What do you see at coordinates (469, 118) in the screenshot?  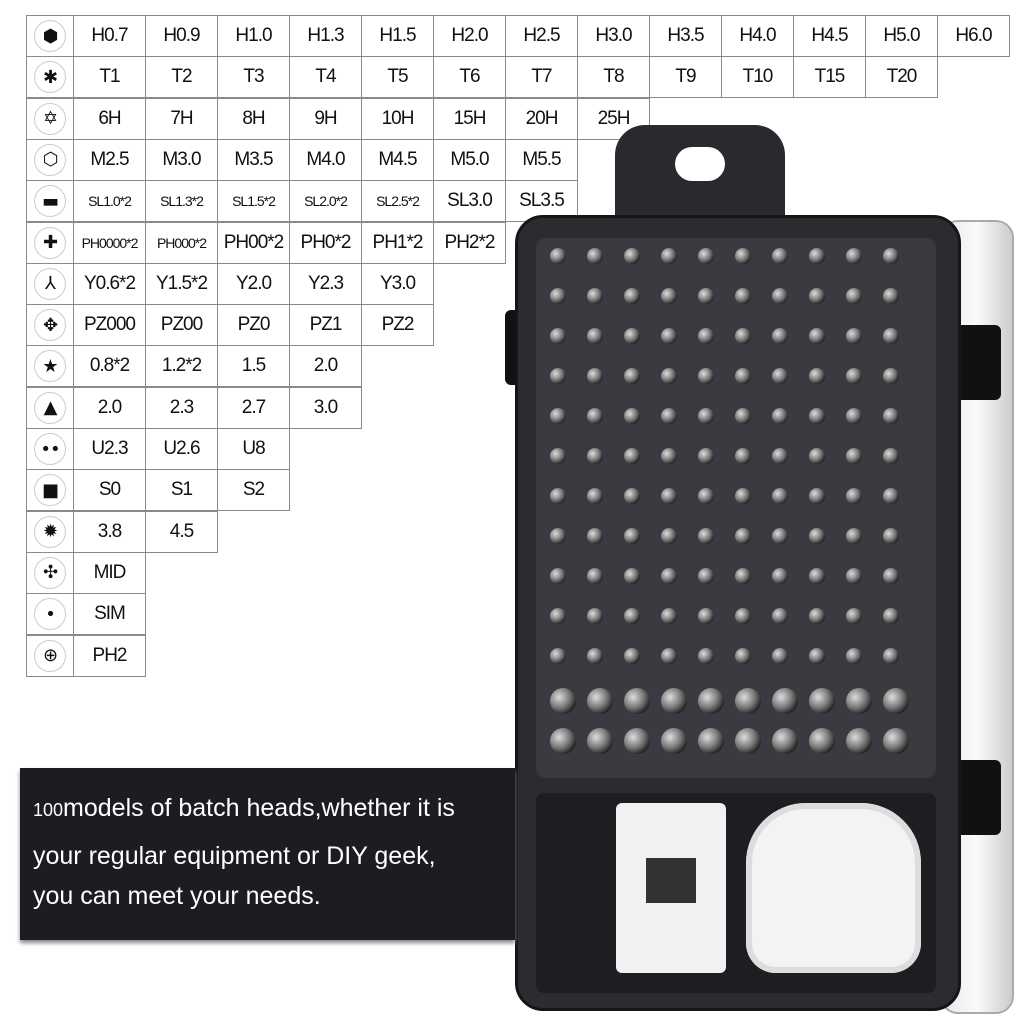 I see `size-cell: 15H` at bounding box center [469, 118].